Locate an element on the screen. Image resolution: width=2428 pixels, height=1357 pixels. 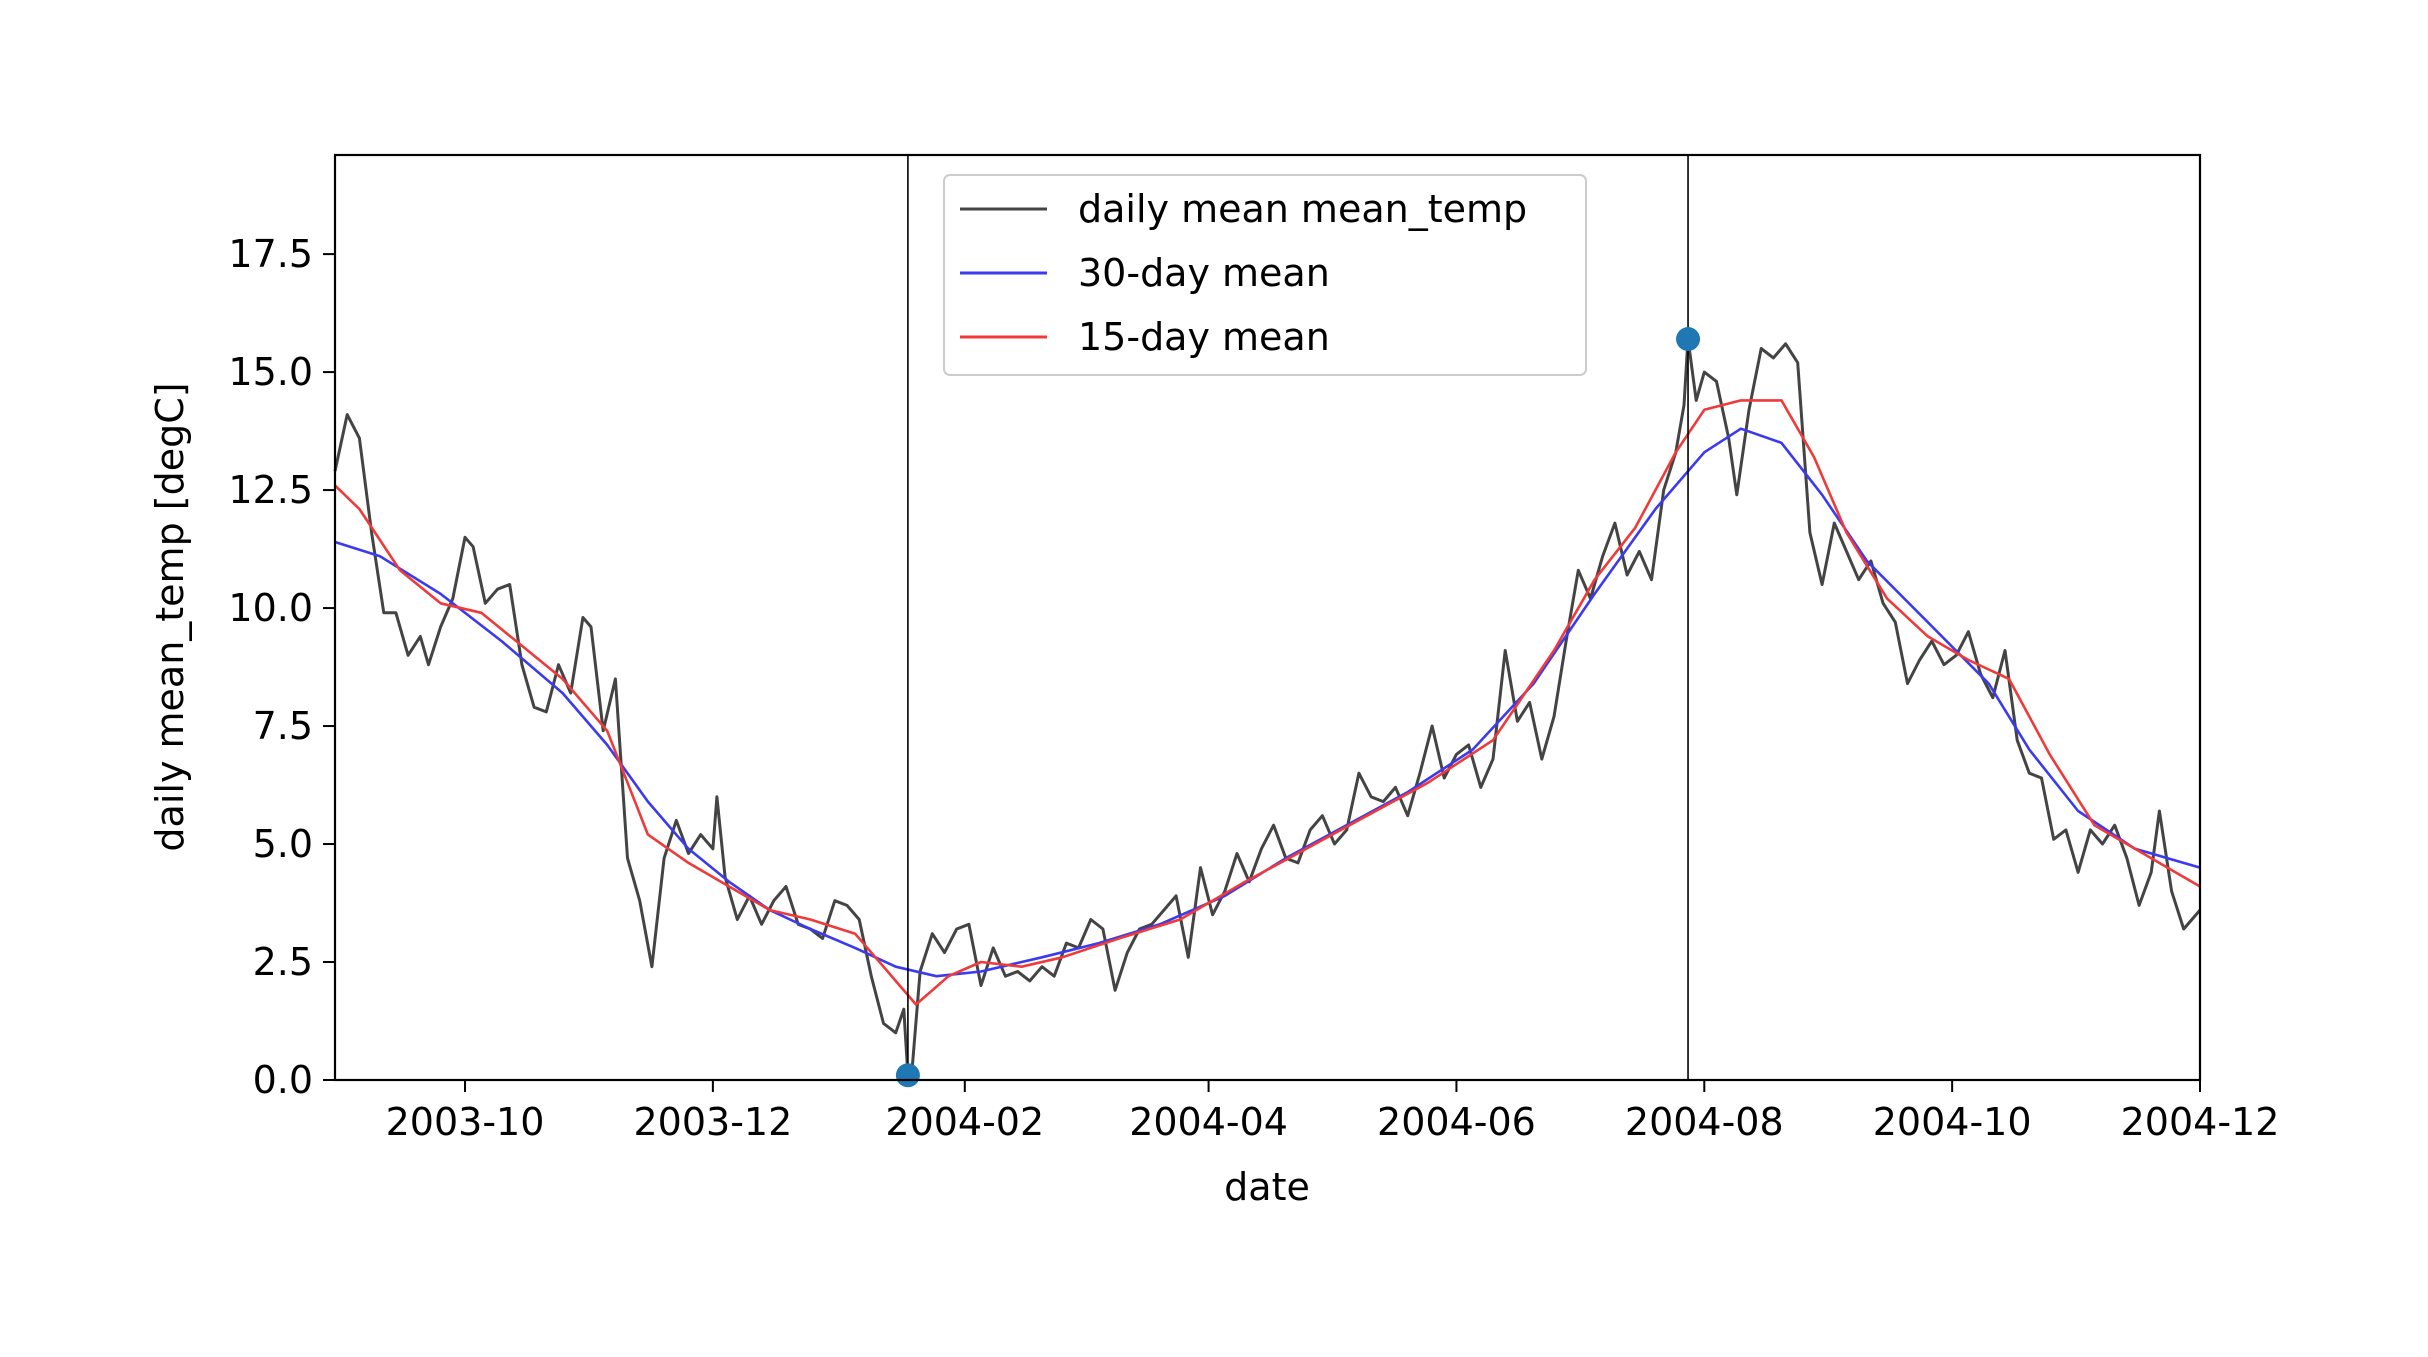
y-axis: 0.0 2.5 5.0 7.5 10.0 12.5 15.0 17.5 is located at coordinates (281, 667).